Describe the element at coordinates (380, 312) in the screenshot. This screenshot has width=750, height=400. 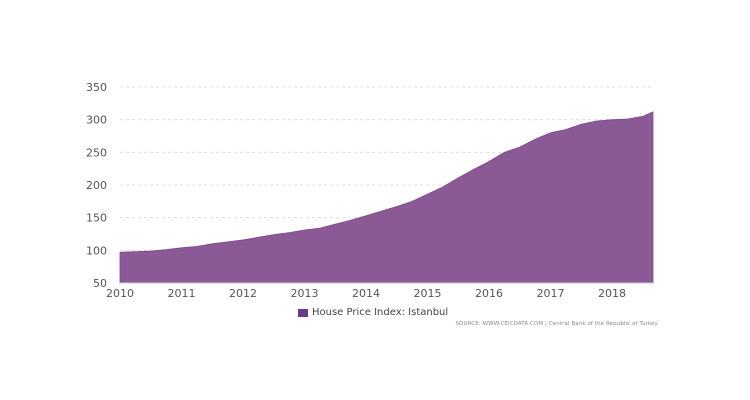
I see `legend-label: House Price Index: Istanbul` at that location.